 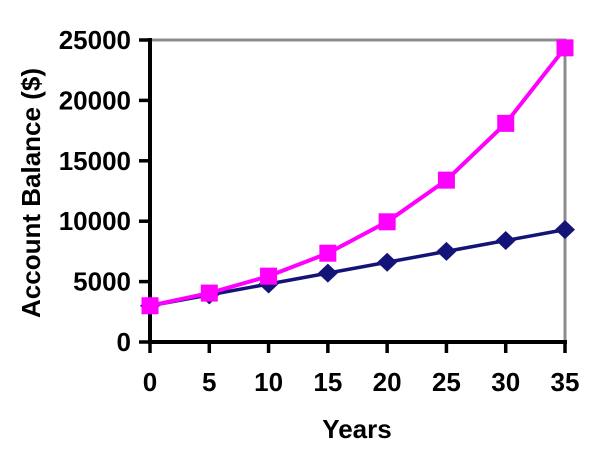 I want to click on y-tick-label: 5000, so click(x=102, y=282).